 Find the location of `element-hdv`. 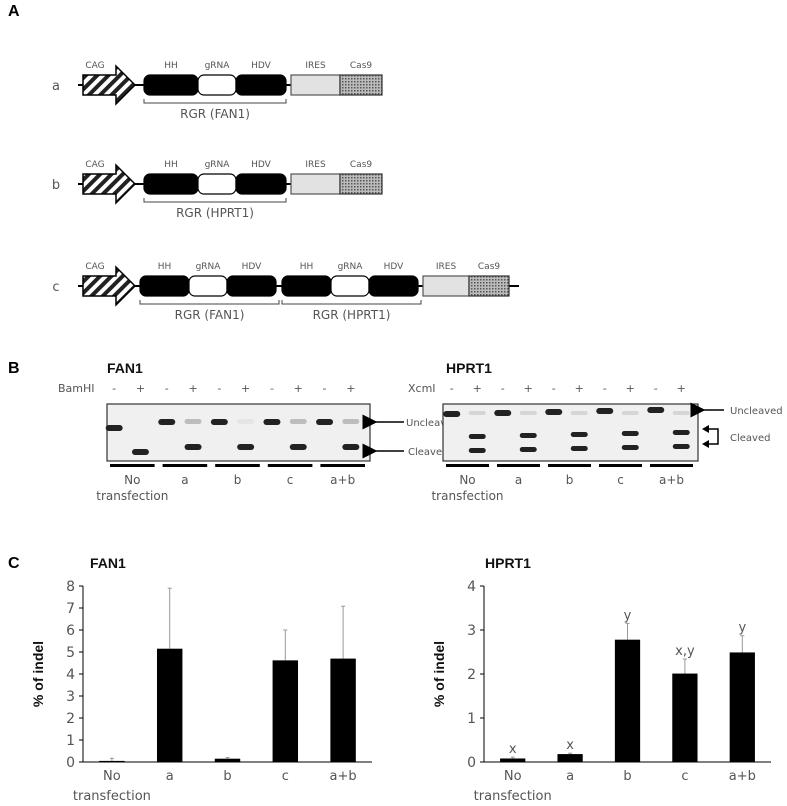

element-hdv is located at coordinates (261, 184).